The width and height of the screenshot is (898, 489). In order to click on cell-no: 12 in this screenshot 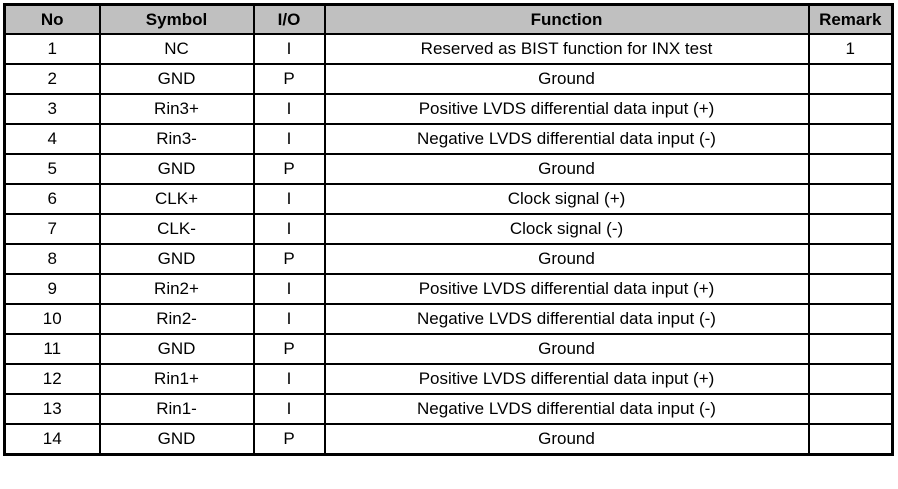, I will do `click(52, 379)`.